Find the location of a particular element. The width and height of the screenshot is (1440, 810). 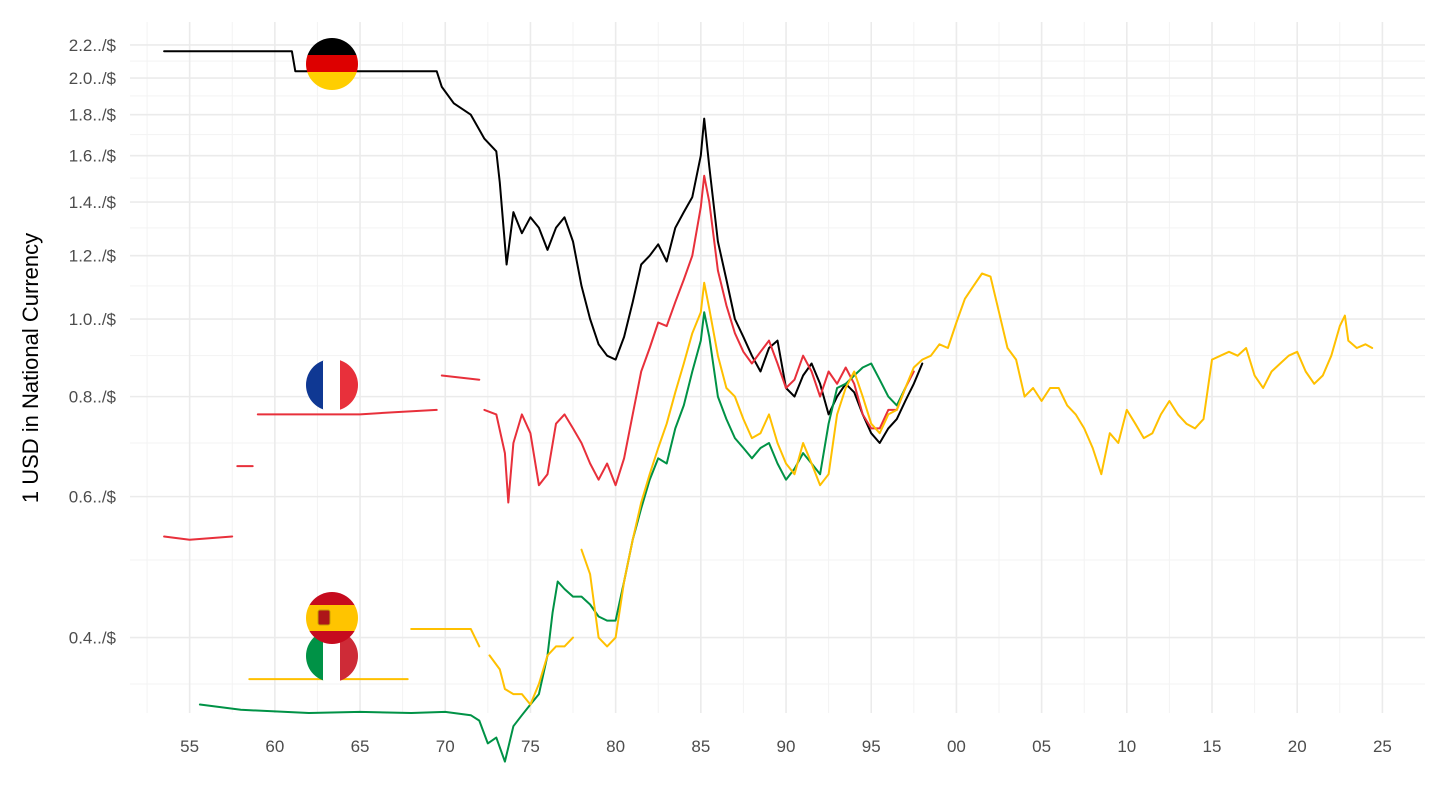

y-tick-label: 1.4../$ is located at coordinates (93, 202).